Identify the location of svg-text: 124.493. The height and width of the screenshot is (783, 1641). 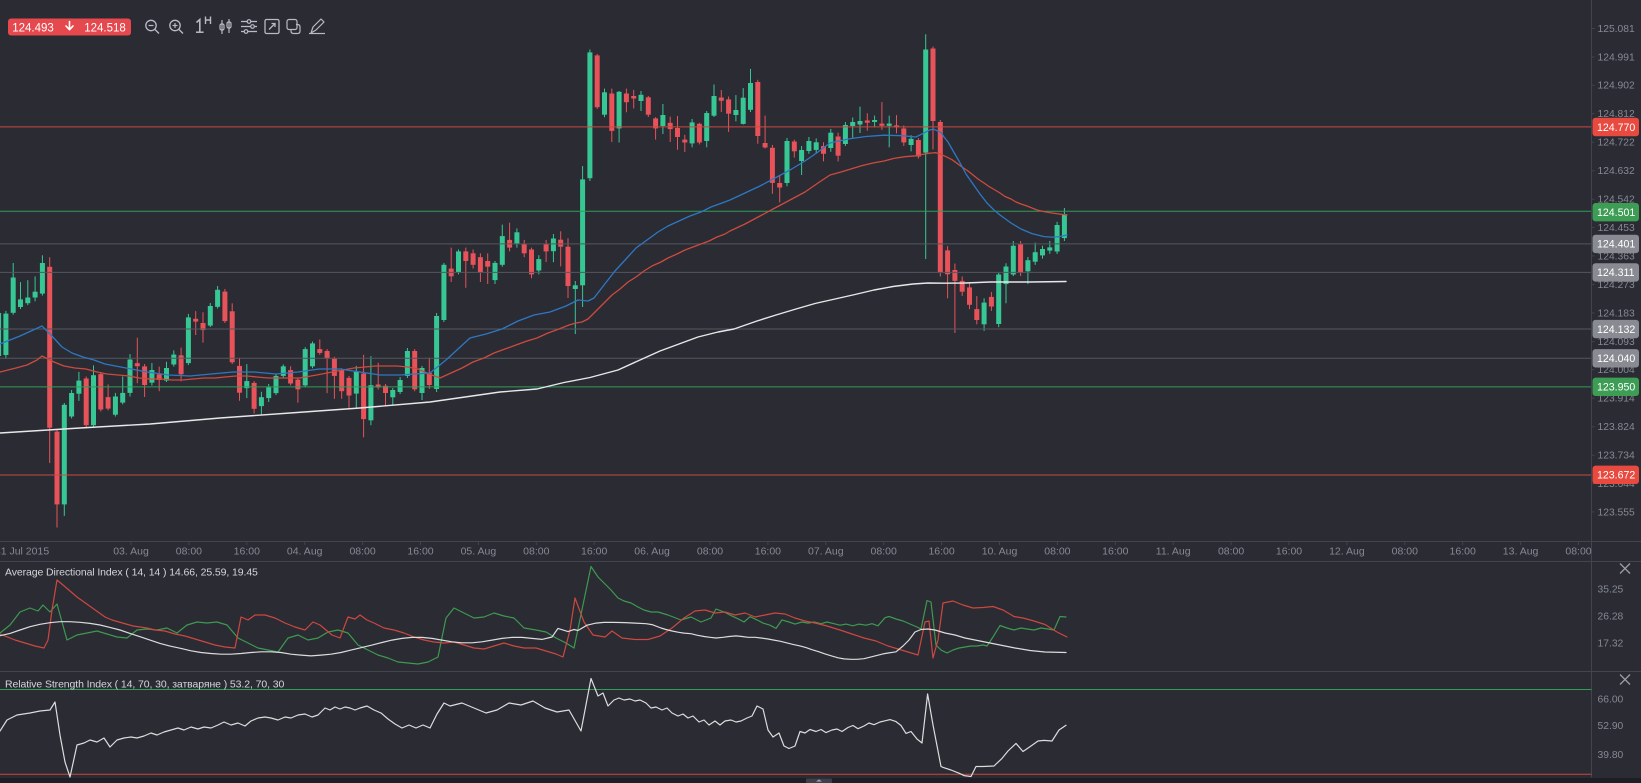
(33, 29).